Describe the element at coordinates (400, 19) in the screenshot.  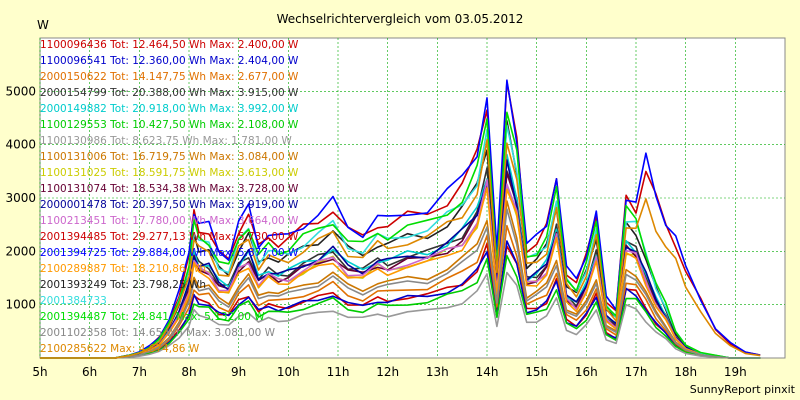
I see `chart-title: Wechselrichtervergleich vom 03.05.2012` at that location.